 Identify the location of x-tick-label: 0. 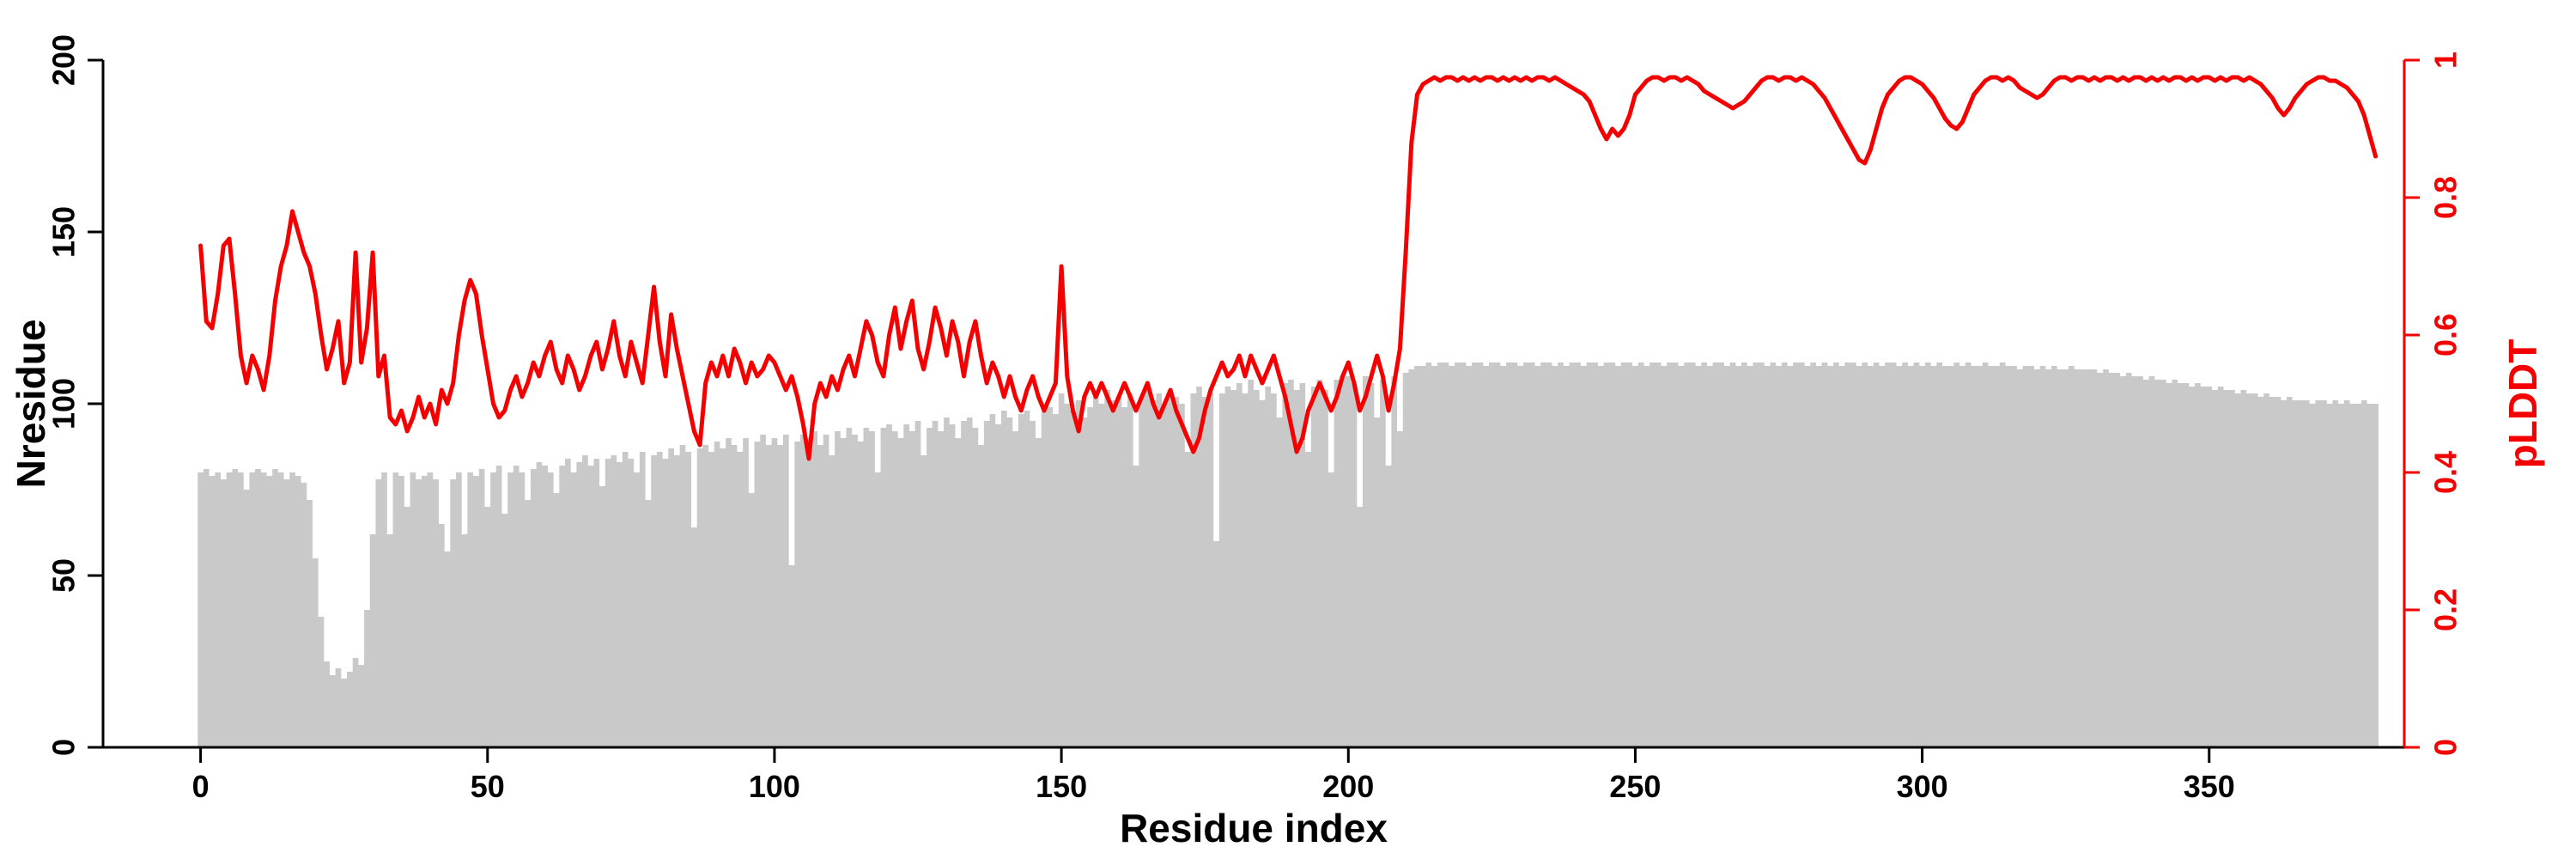
(201, 786).